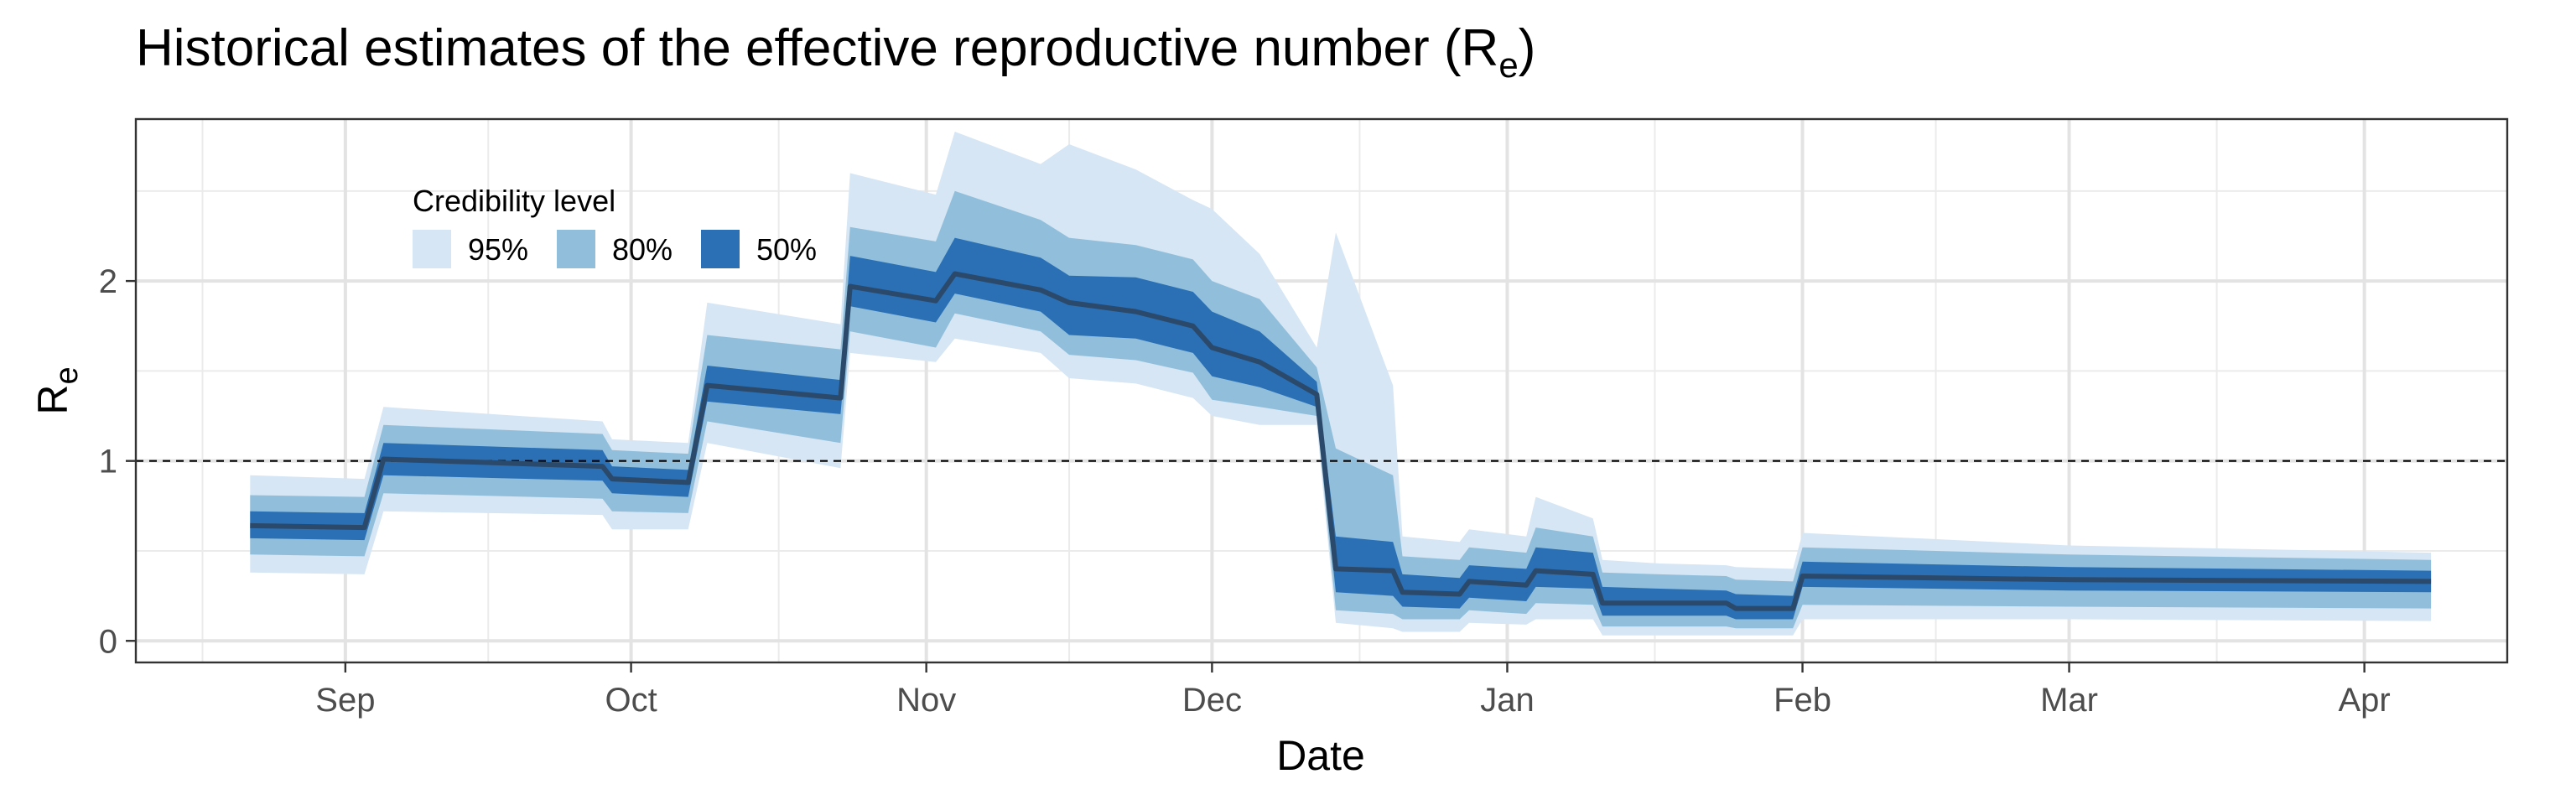  What do you see at coordinates (2069, 700) in the screenshot?
I see `x-tick-label: Mar` at bounding box center [2069, 700].